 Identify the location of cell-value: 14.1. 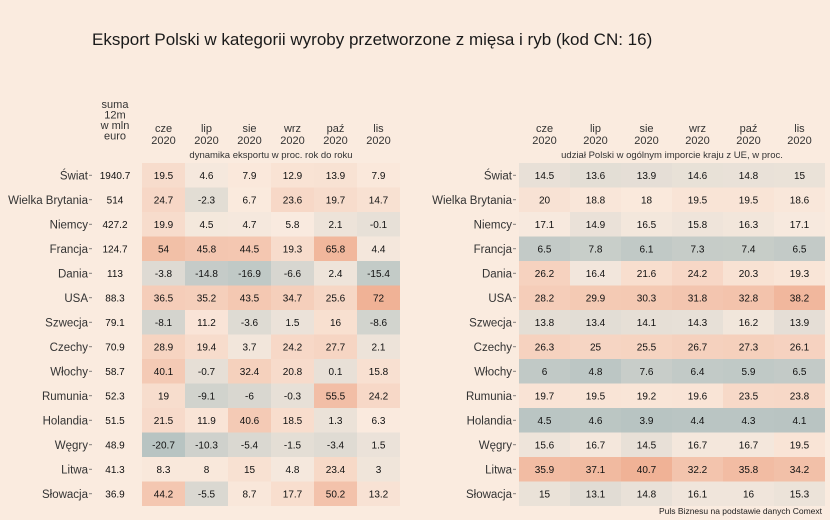
(647, 323).